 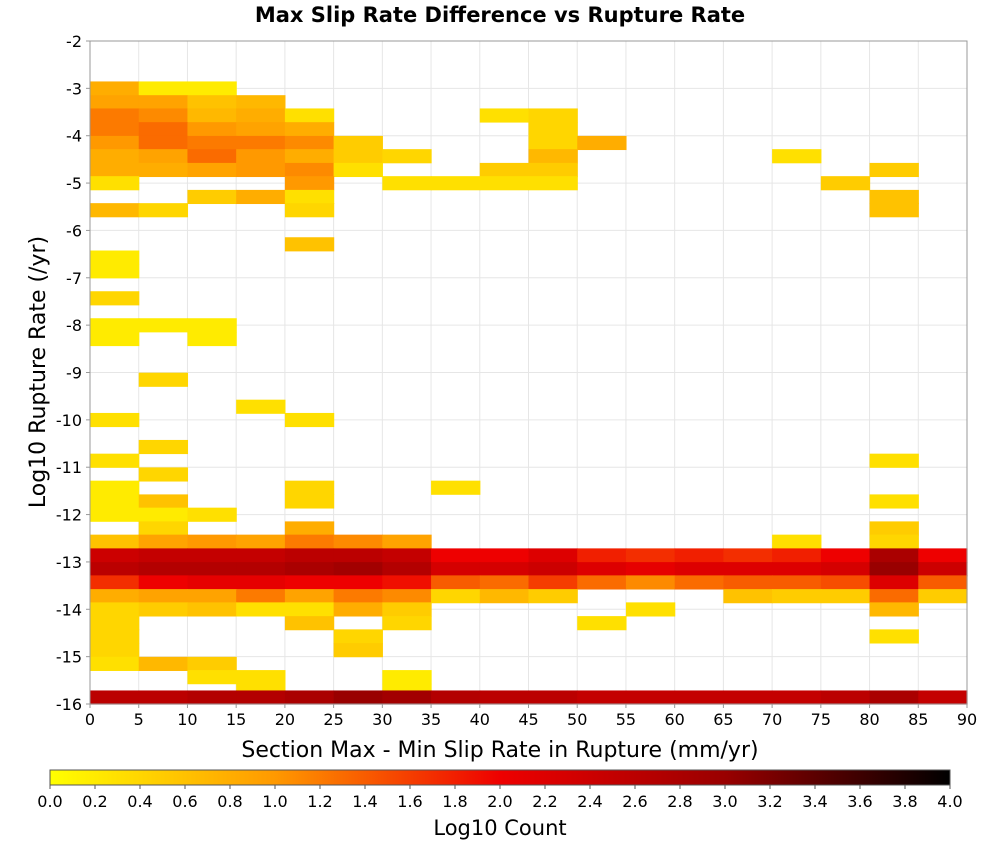 I want to click on colorbar-tick-label: 0.6, so click(x=184, y=801).